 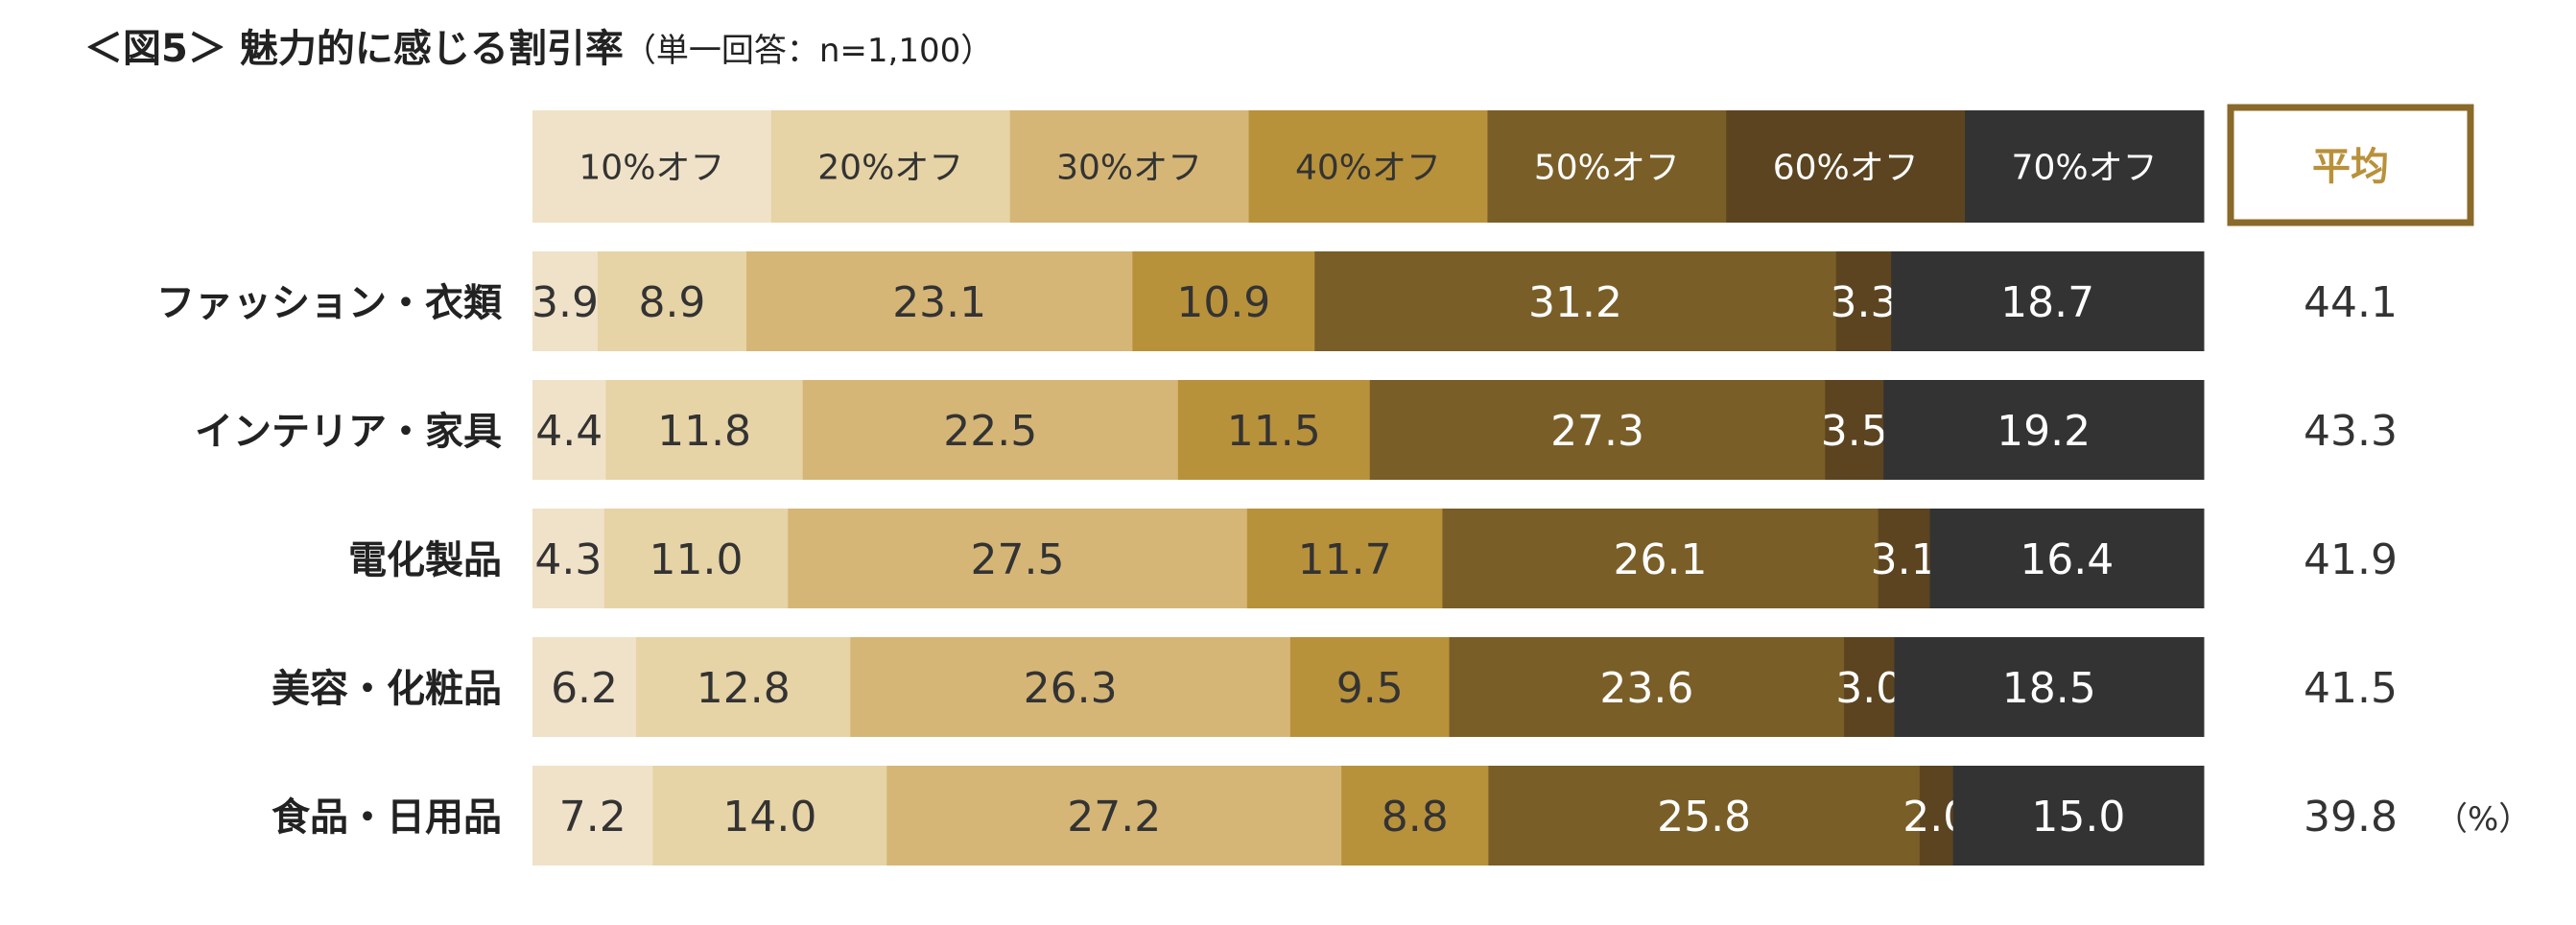 I want to click on data-label: 27.2, so click(x=1114, y=817).